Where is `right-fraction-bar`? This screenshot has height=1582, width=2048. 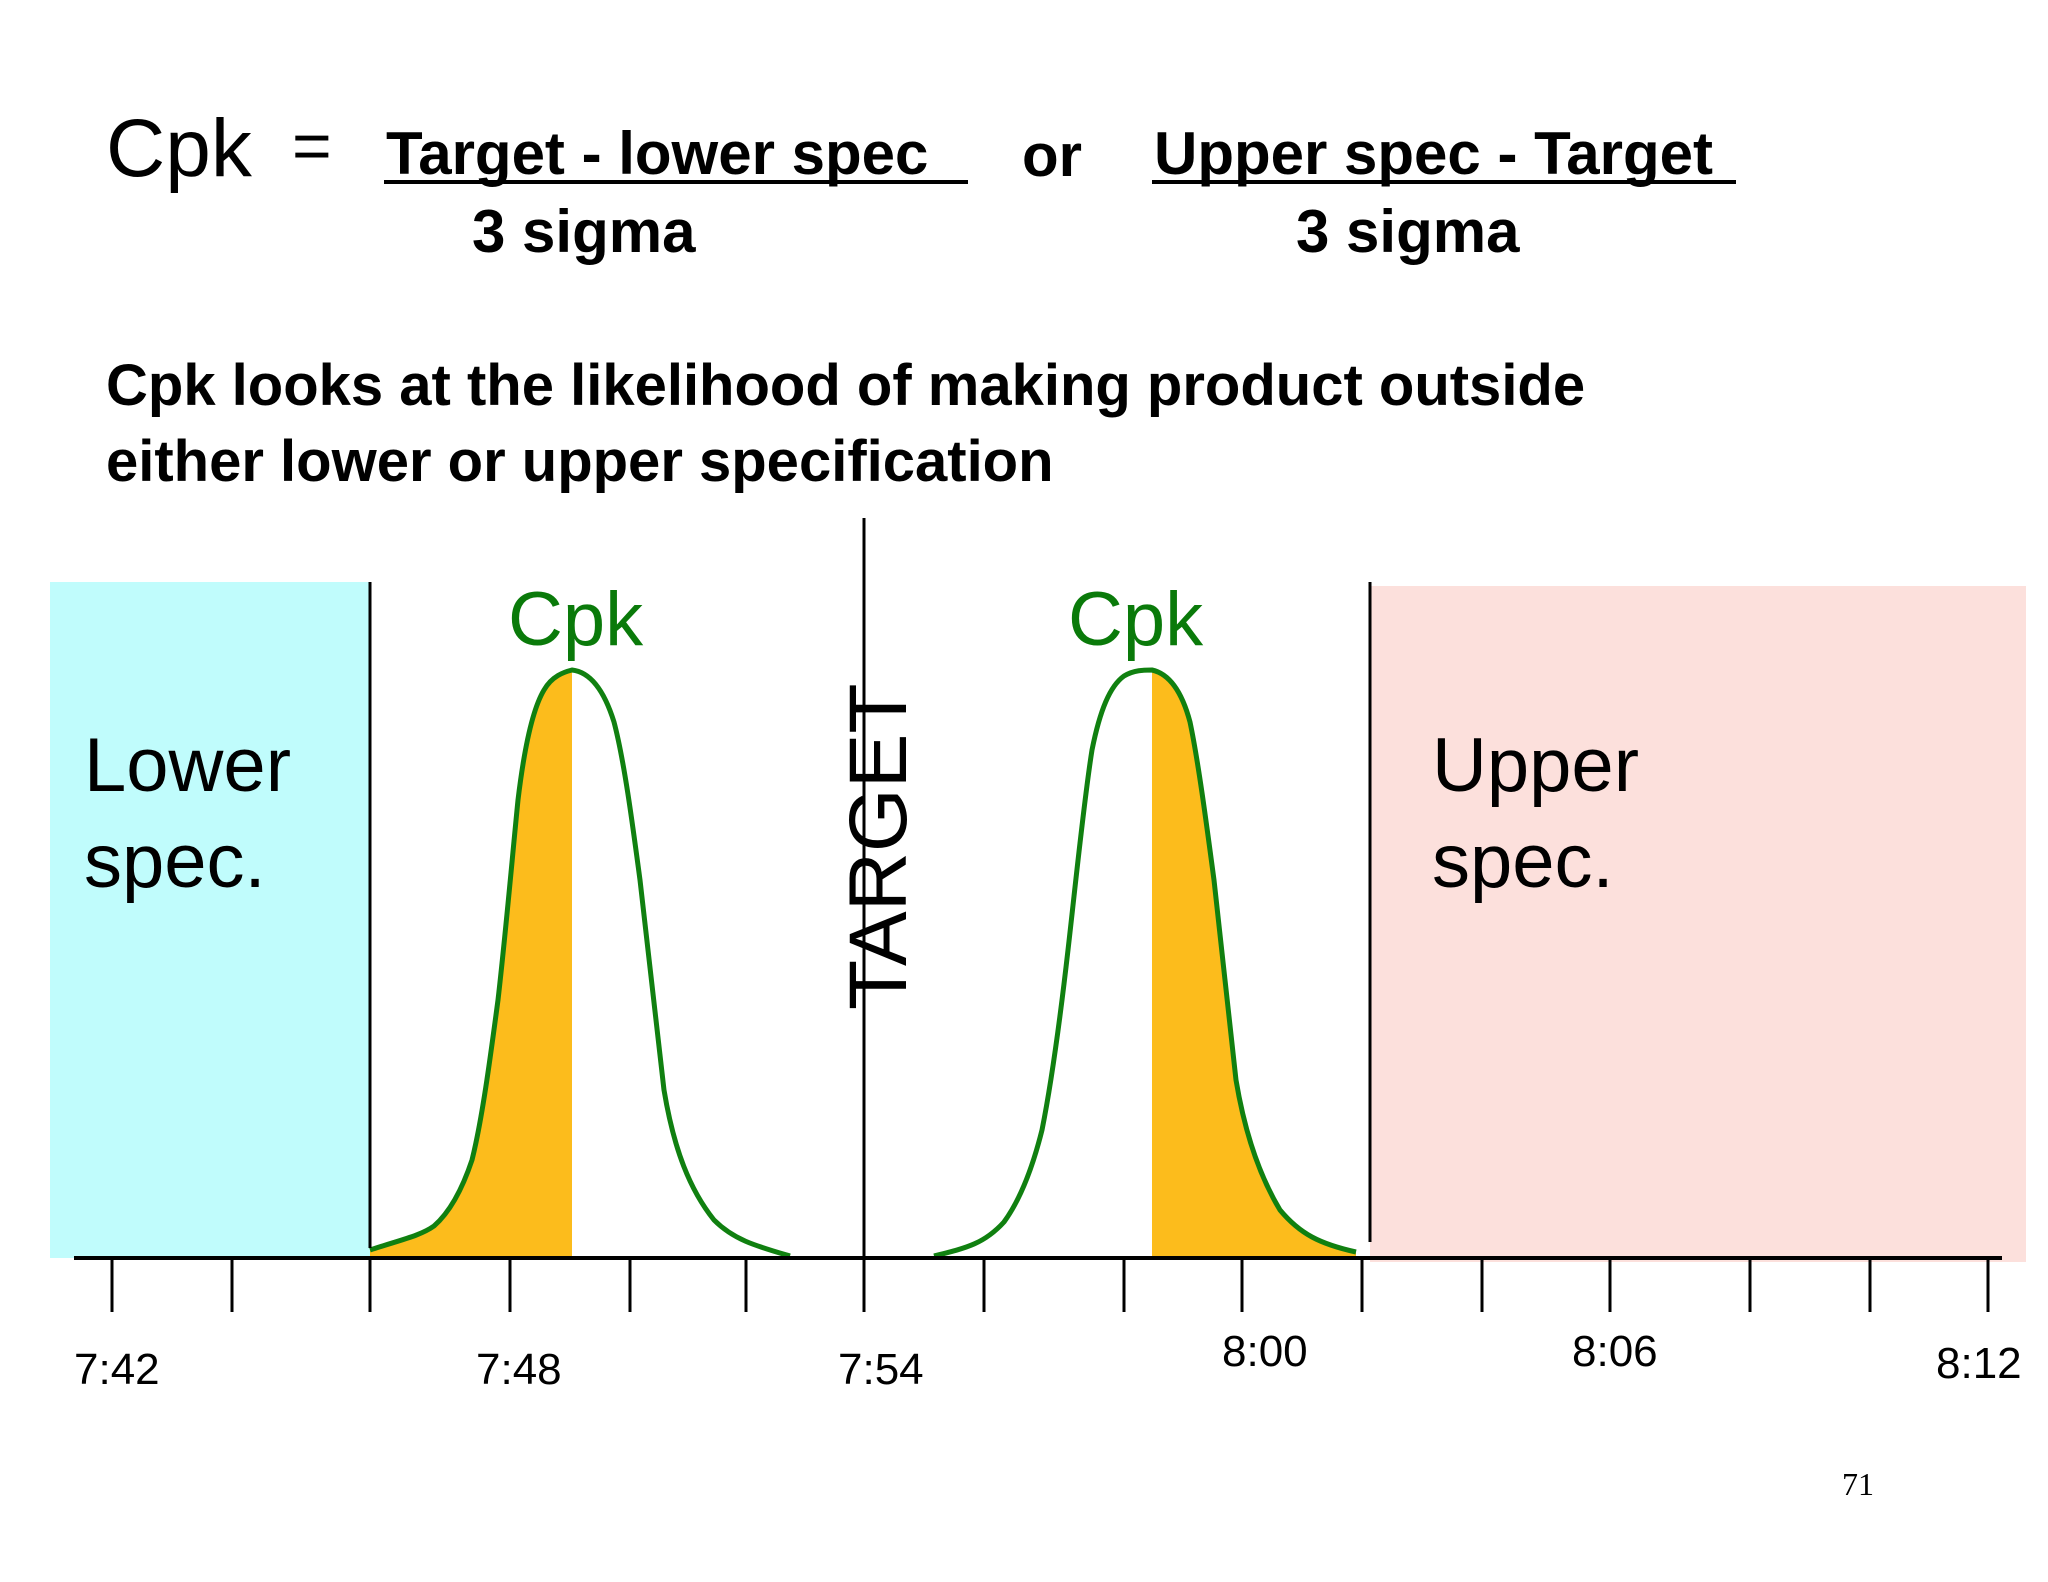 right-fraction-bar is located at coordinates (1444, 182).